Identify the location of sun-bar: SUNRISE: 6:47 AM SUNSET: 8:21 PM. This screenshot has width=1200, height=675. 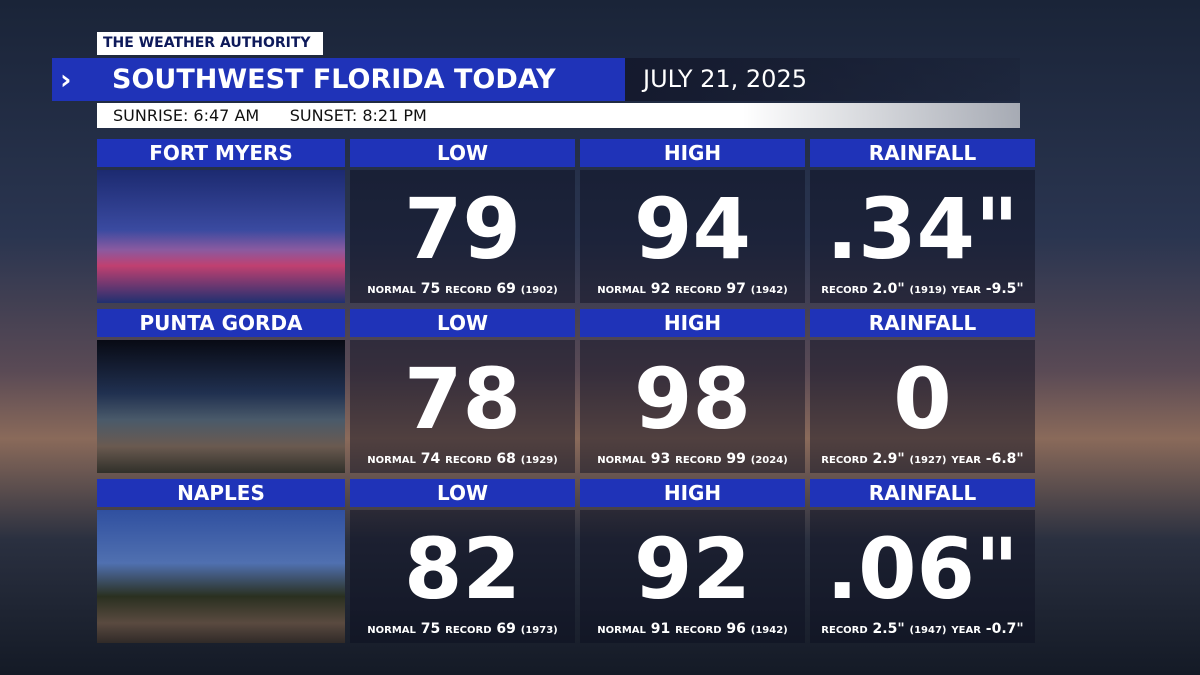
(558, 115).